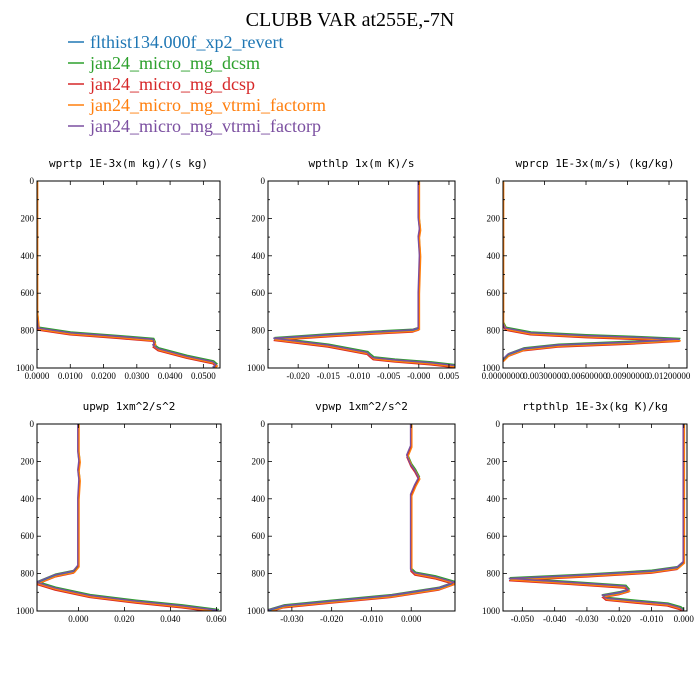 The height and width of the screenshot is (700, 700). What do you see at coordinates (136, 376) in the screenshot?
I see `x-tick-label: 0.0300` at bounding box center [136, 376].